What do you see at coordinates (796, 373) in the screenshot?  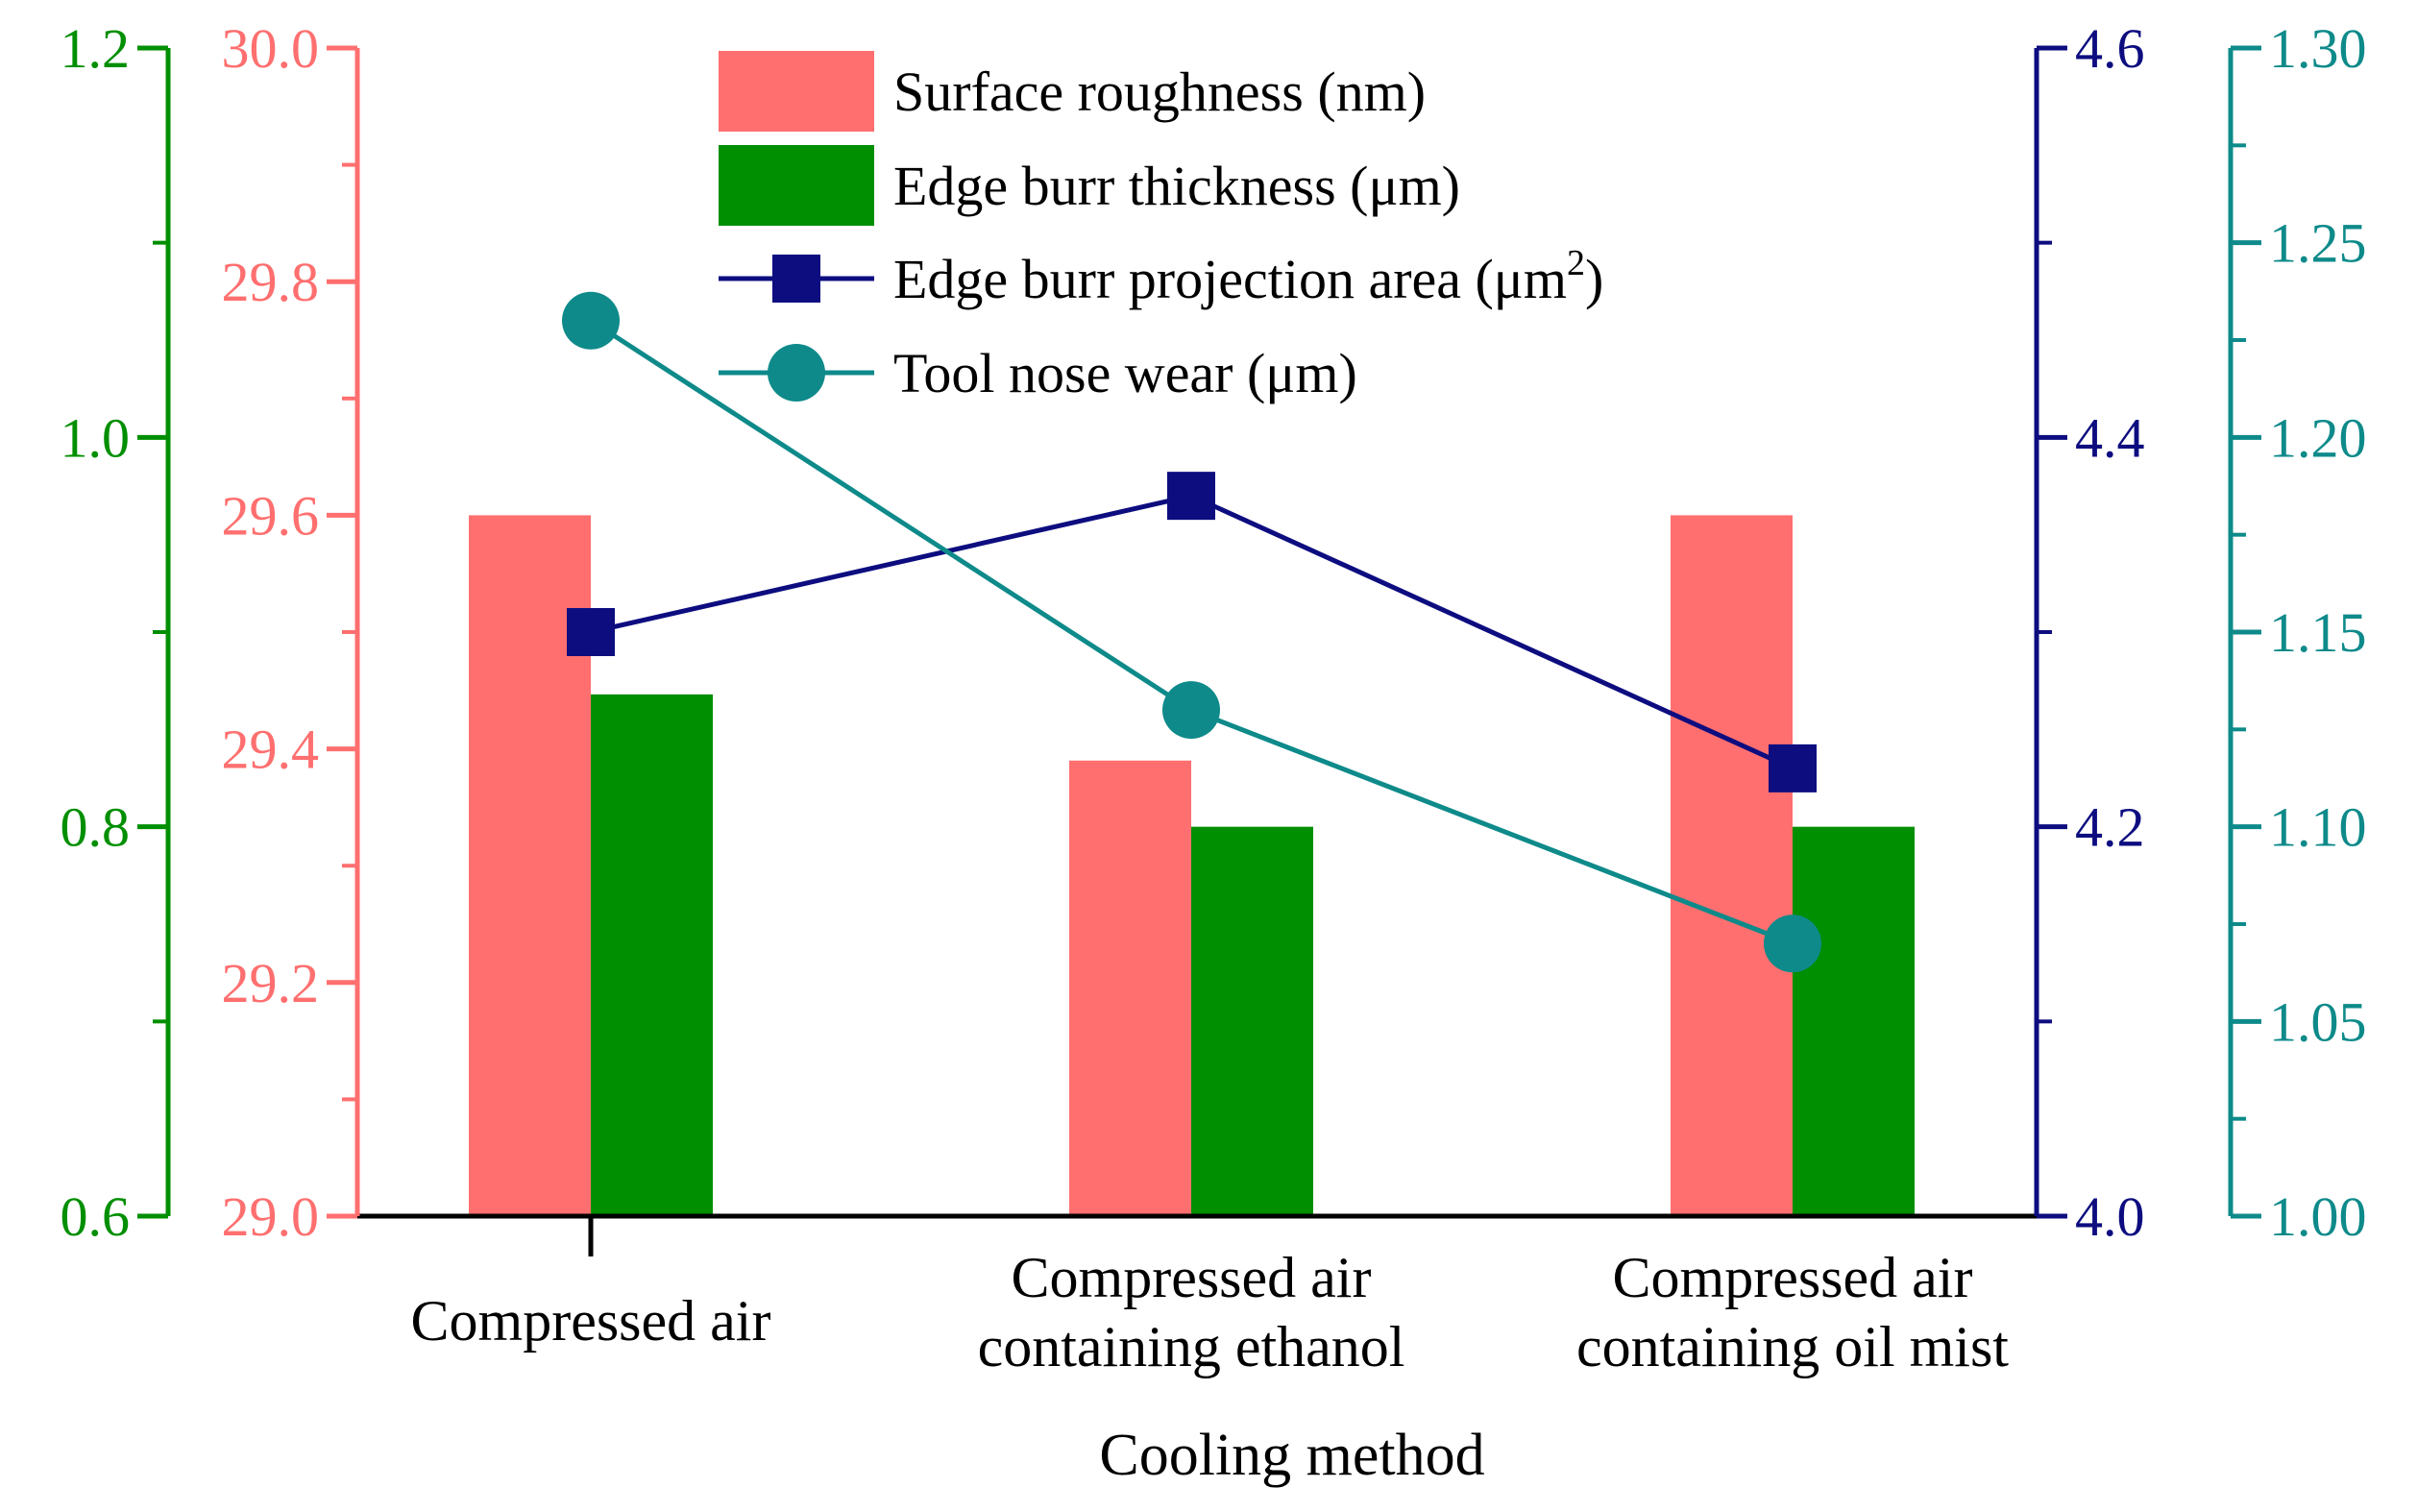 I see `legend-marker-nose-wear` at bounding box center [796, 373].